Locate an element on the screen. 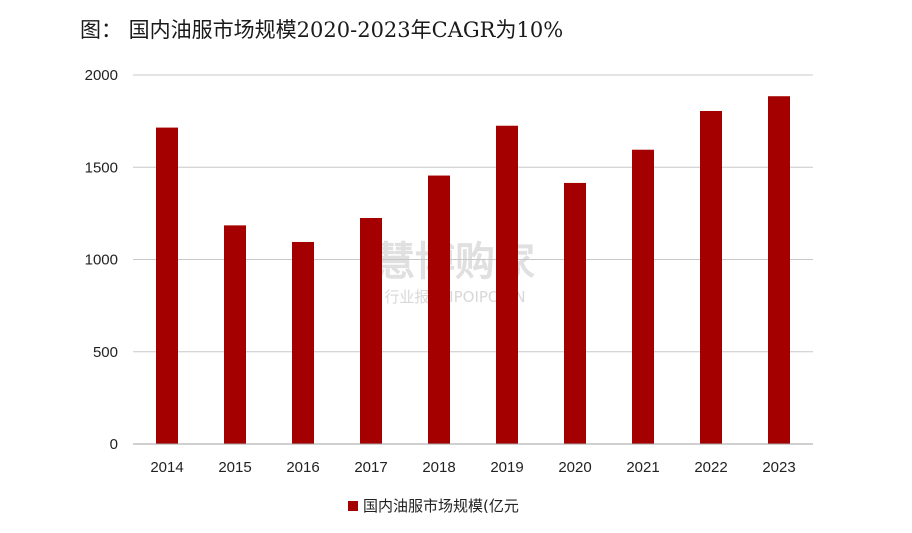  bar-2023 is located at coordinates (779, 270).